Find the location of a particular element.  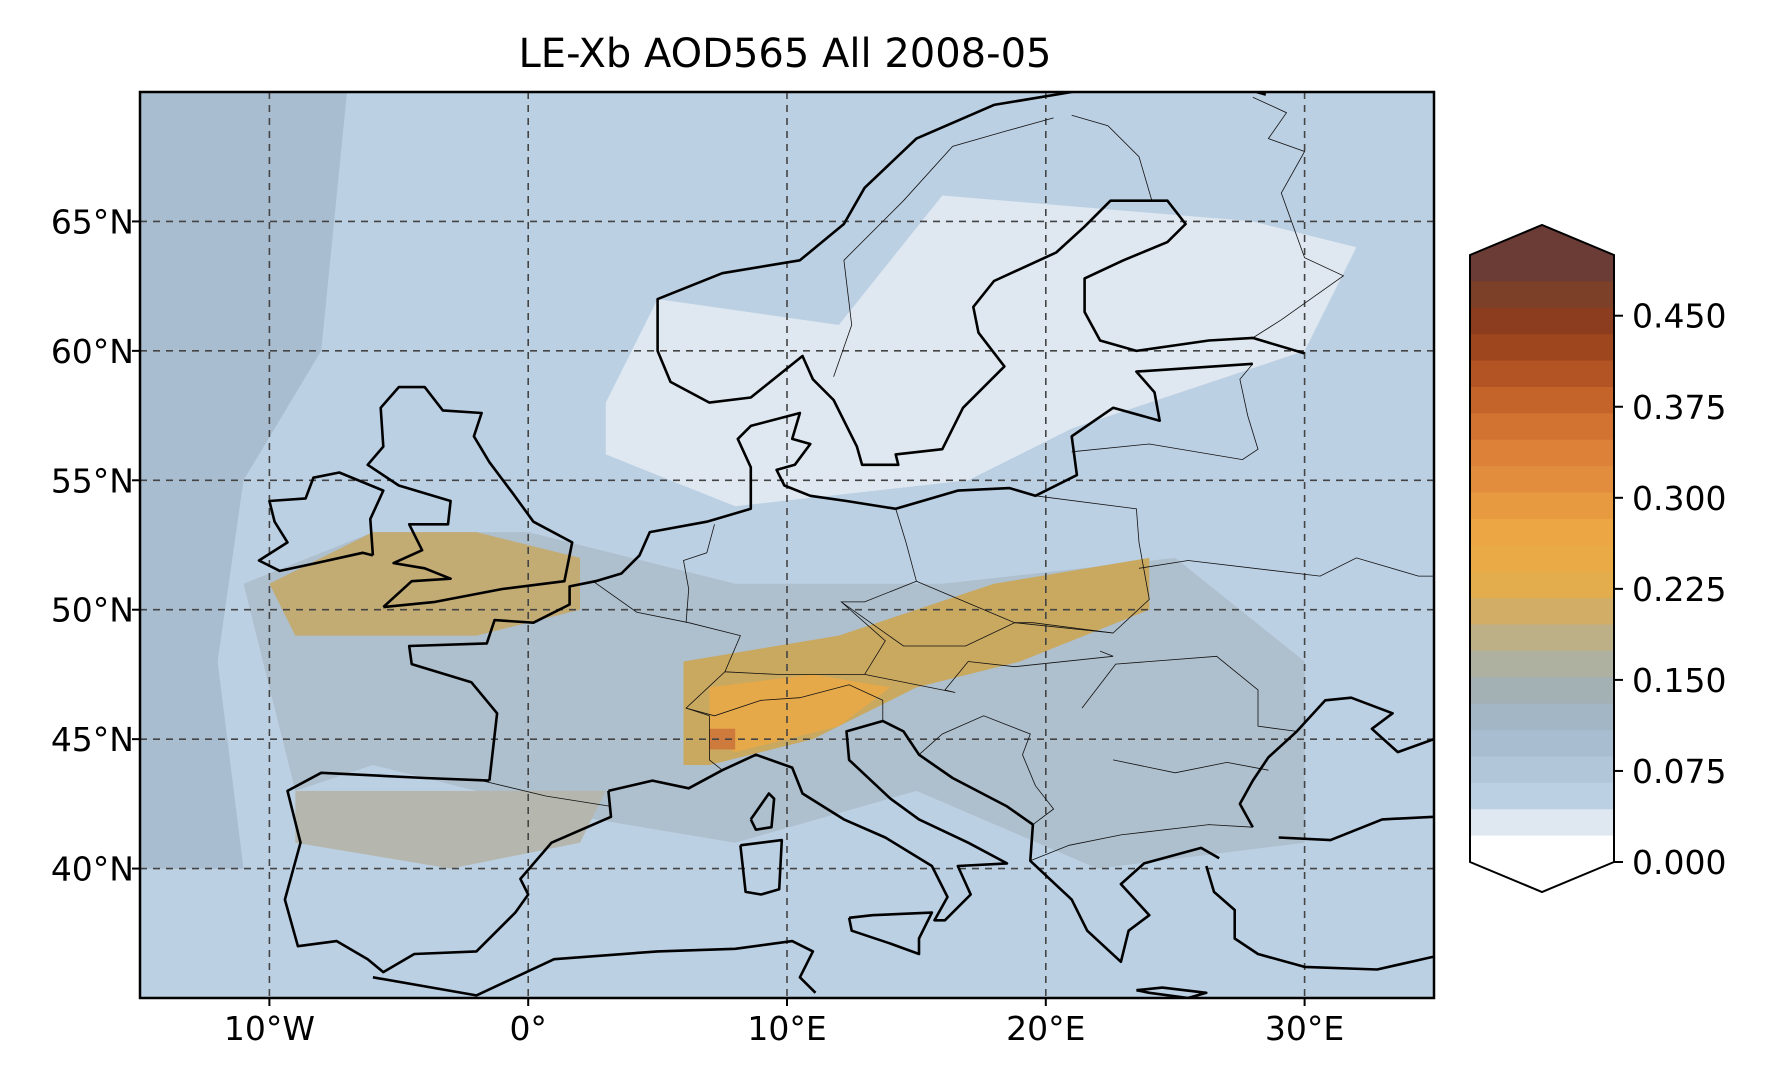

border-de-nl is located at coordinates (699, 573).